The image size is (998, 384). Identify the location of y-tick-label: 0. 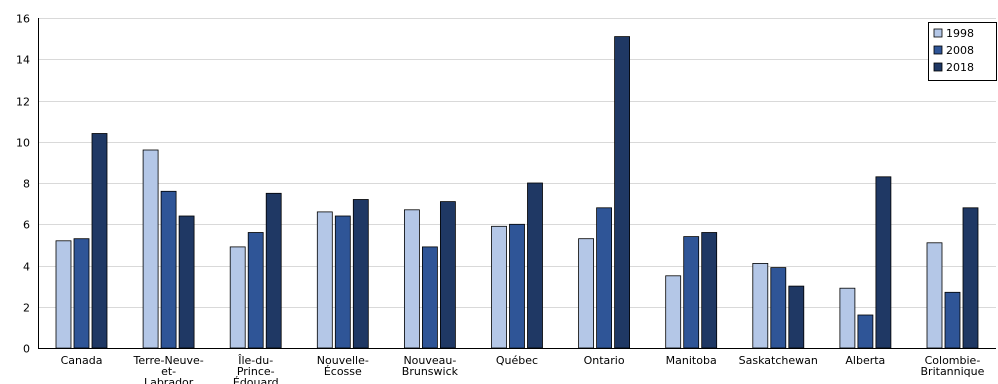
(26, 349).